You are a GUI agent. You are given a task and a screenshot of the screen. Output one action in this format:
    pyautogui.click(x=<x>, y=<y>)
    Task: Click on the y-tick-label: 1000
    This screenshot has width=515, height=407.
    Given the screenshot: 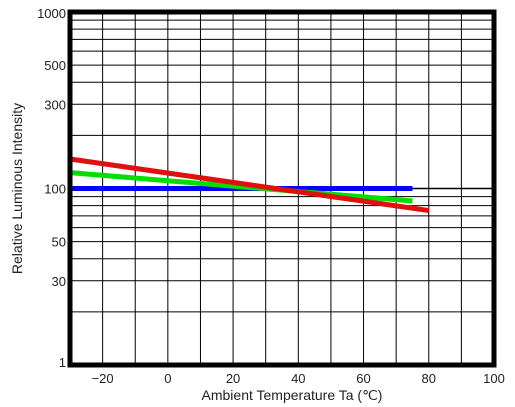 What is the action you would take?
    pyautogui.click(x=51, y=13)
    